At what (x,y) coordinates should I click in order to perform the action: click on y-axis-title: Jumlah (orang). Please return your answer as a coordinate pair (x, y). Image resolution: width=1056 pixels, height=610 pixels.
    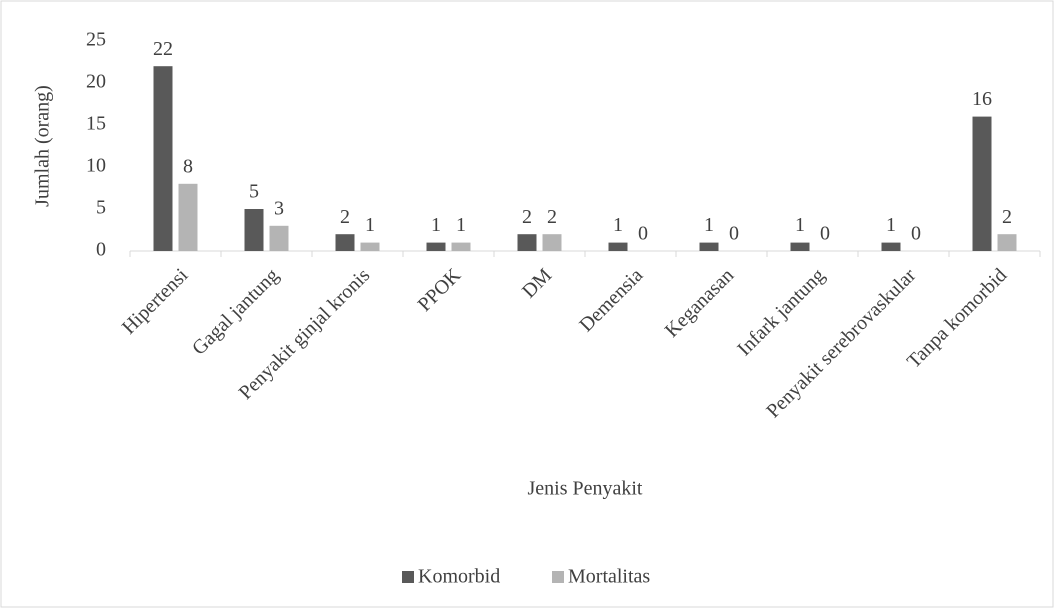
    Looking at the image, I should click on (43, 146).